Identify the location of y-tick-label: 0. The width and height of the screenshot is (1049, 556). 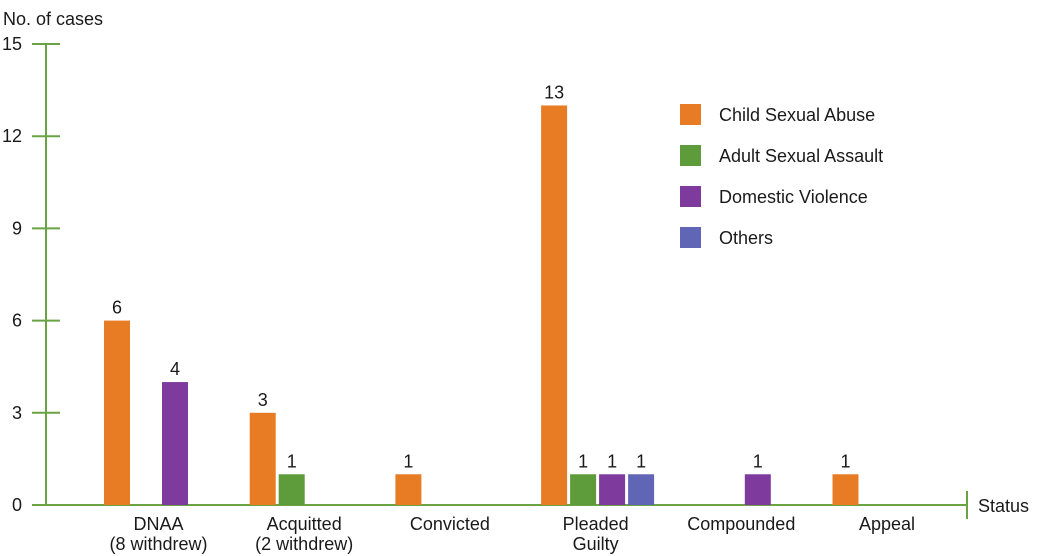
(17, 505).